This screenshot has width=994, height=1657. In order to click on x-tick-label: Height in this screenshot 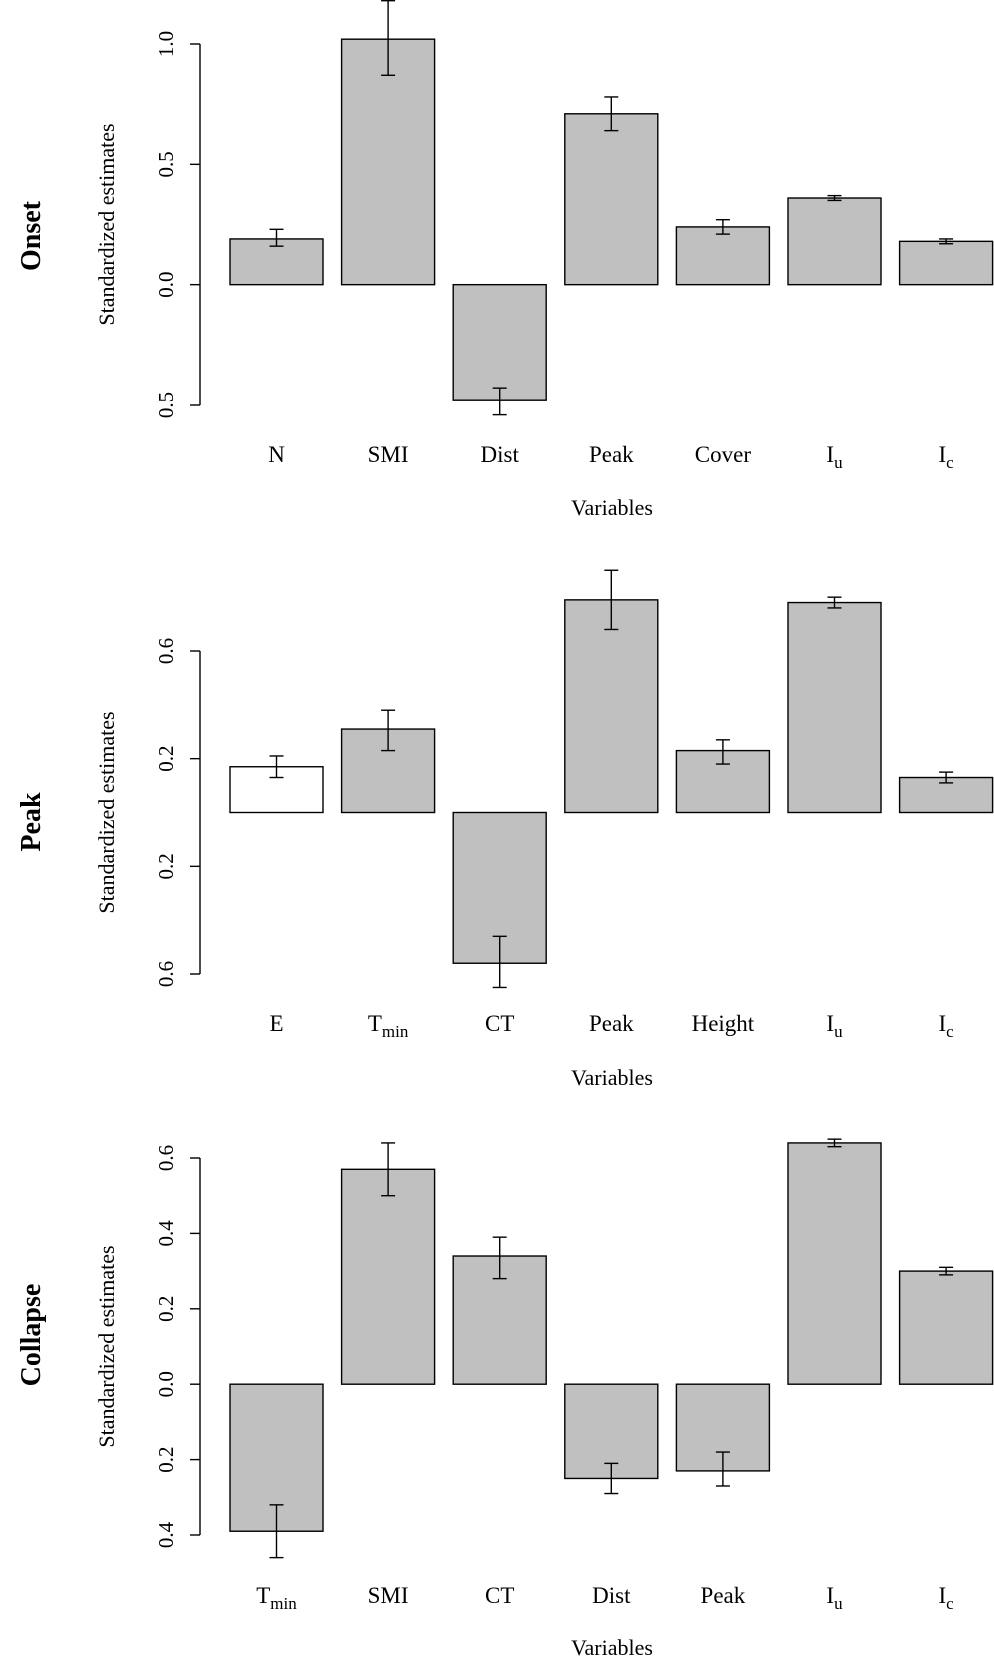, I will do `click(723, 1023)`.